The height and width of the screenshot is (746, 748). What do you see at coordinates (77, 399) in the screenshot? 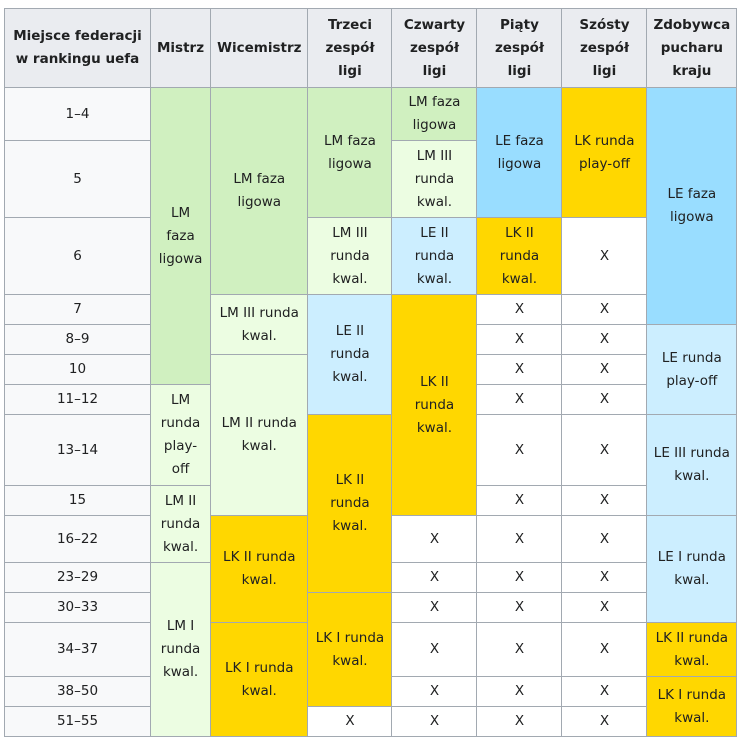
I see `rank-cell: 11–12` at bounding box center [77, 399].